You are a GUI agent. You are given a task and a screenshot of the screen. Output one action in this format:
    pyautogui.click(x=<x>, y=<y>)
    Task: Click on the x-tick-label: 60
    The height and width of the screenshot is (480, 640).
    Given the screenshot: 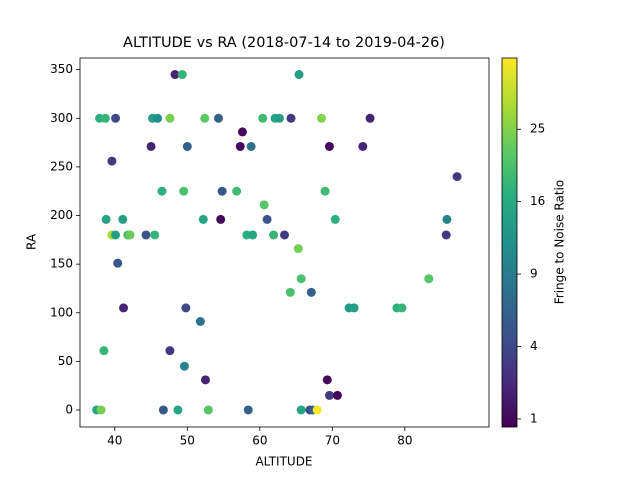 What is the action you would take?
    pyautogui.click(x=259, y=441)
    